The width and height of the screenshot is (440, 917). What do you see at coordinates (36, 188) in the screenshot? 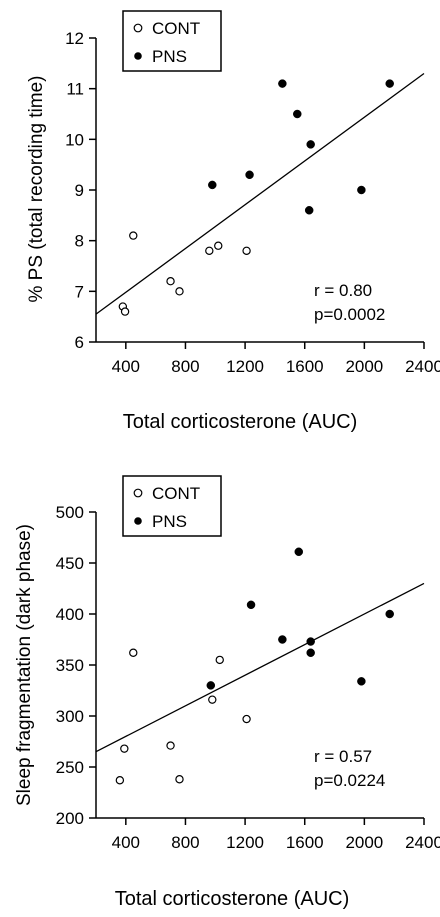
I see `y-axis-label: % PS (total recording time)` at bounding box center [36, 188].